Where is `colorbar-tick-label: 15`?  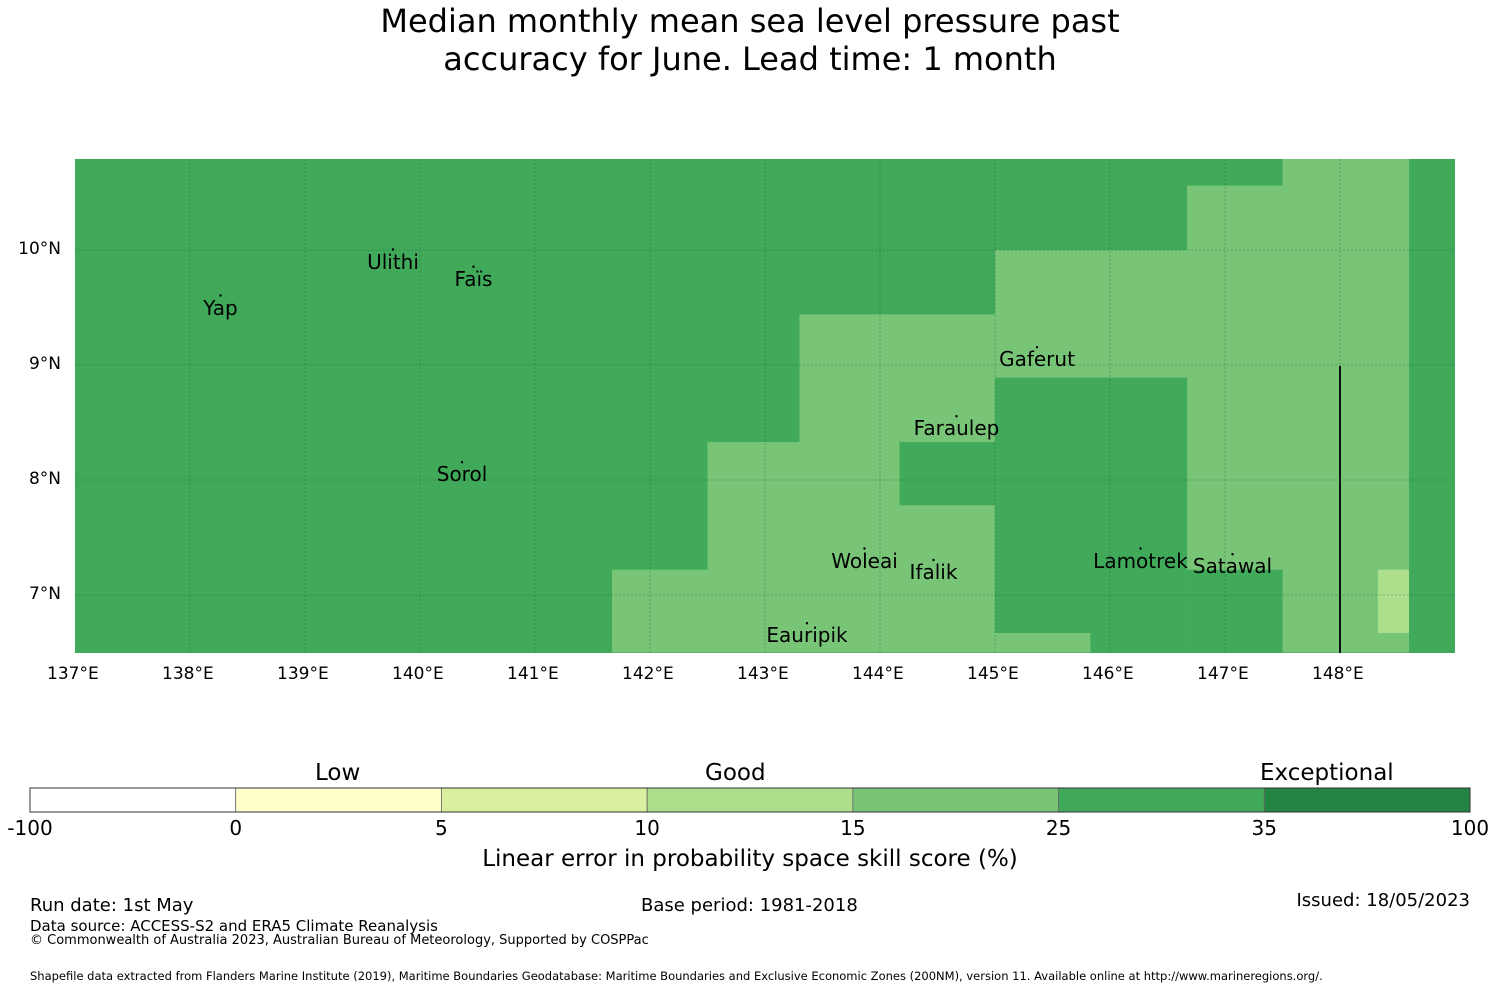 colorbar-tick-label: 15 is located at coordinates (853, 828).